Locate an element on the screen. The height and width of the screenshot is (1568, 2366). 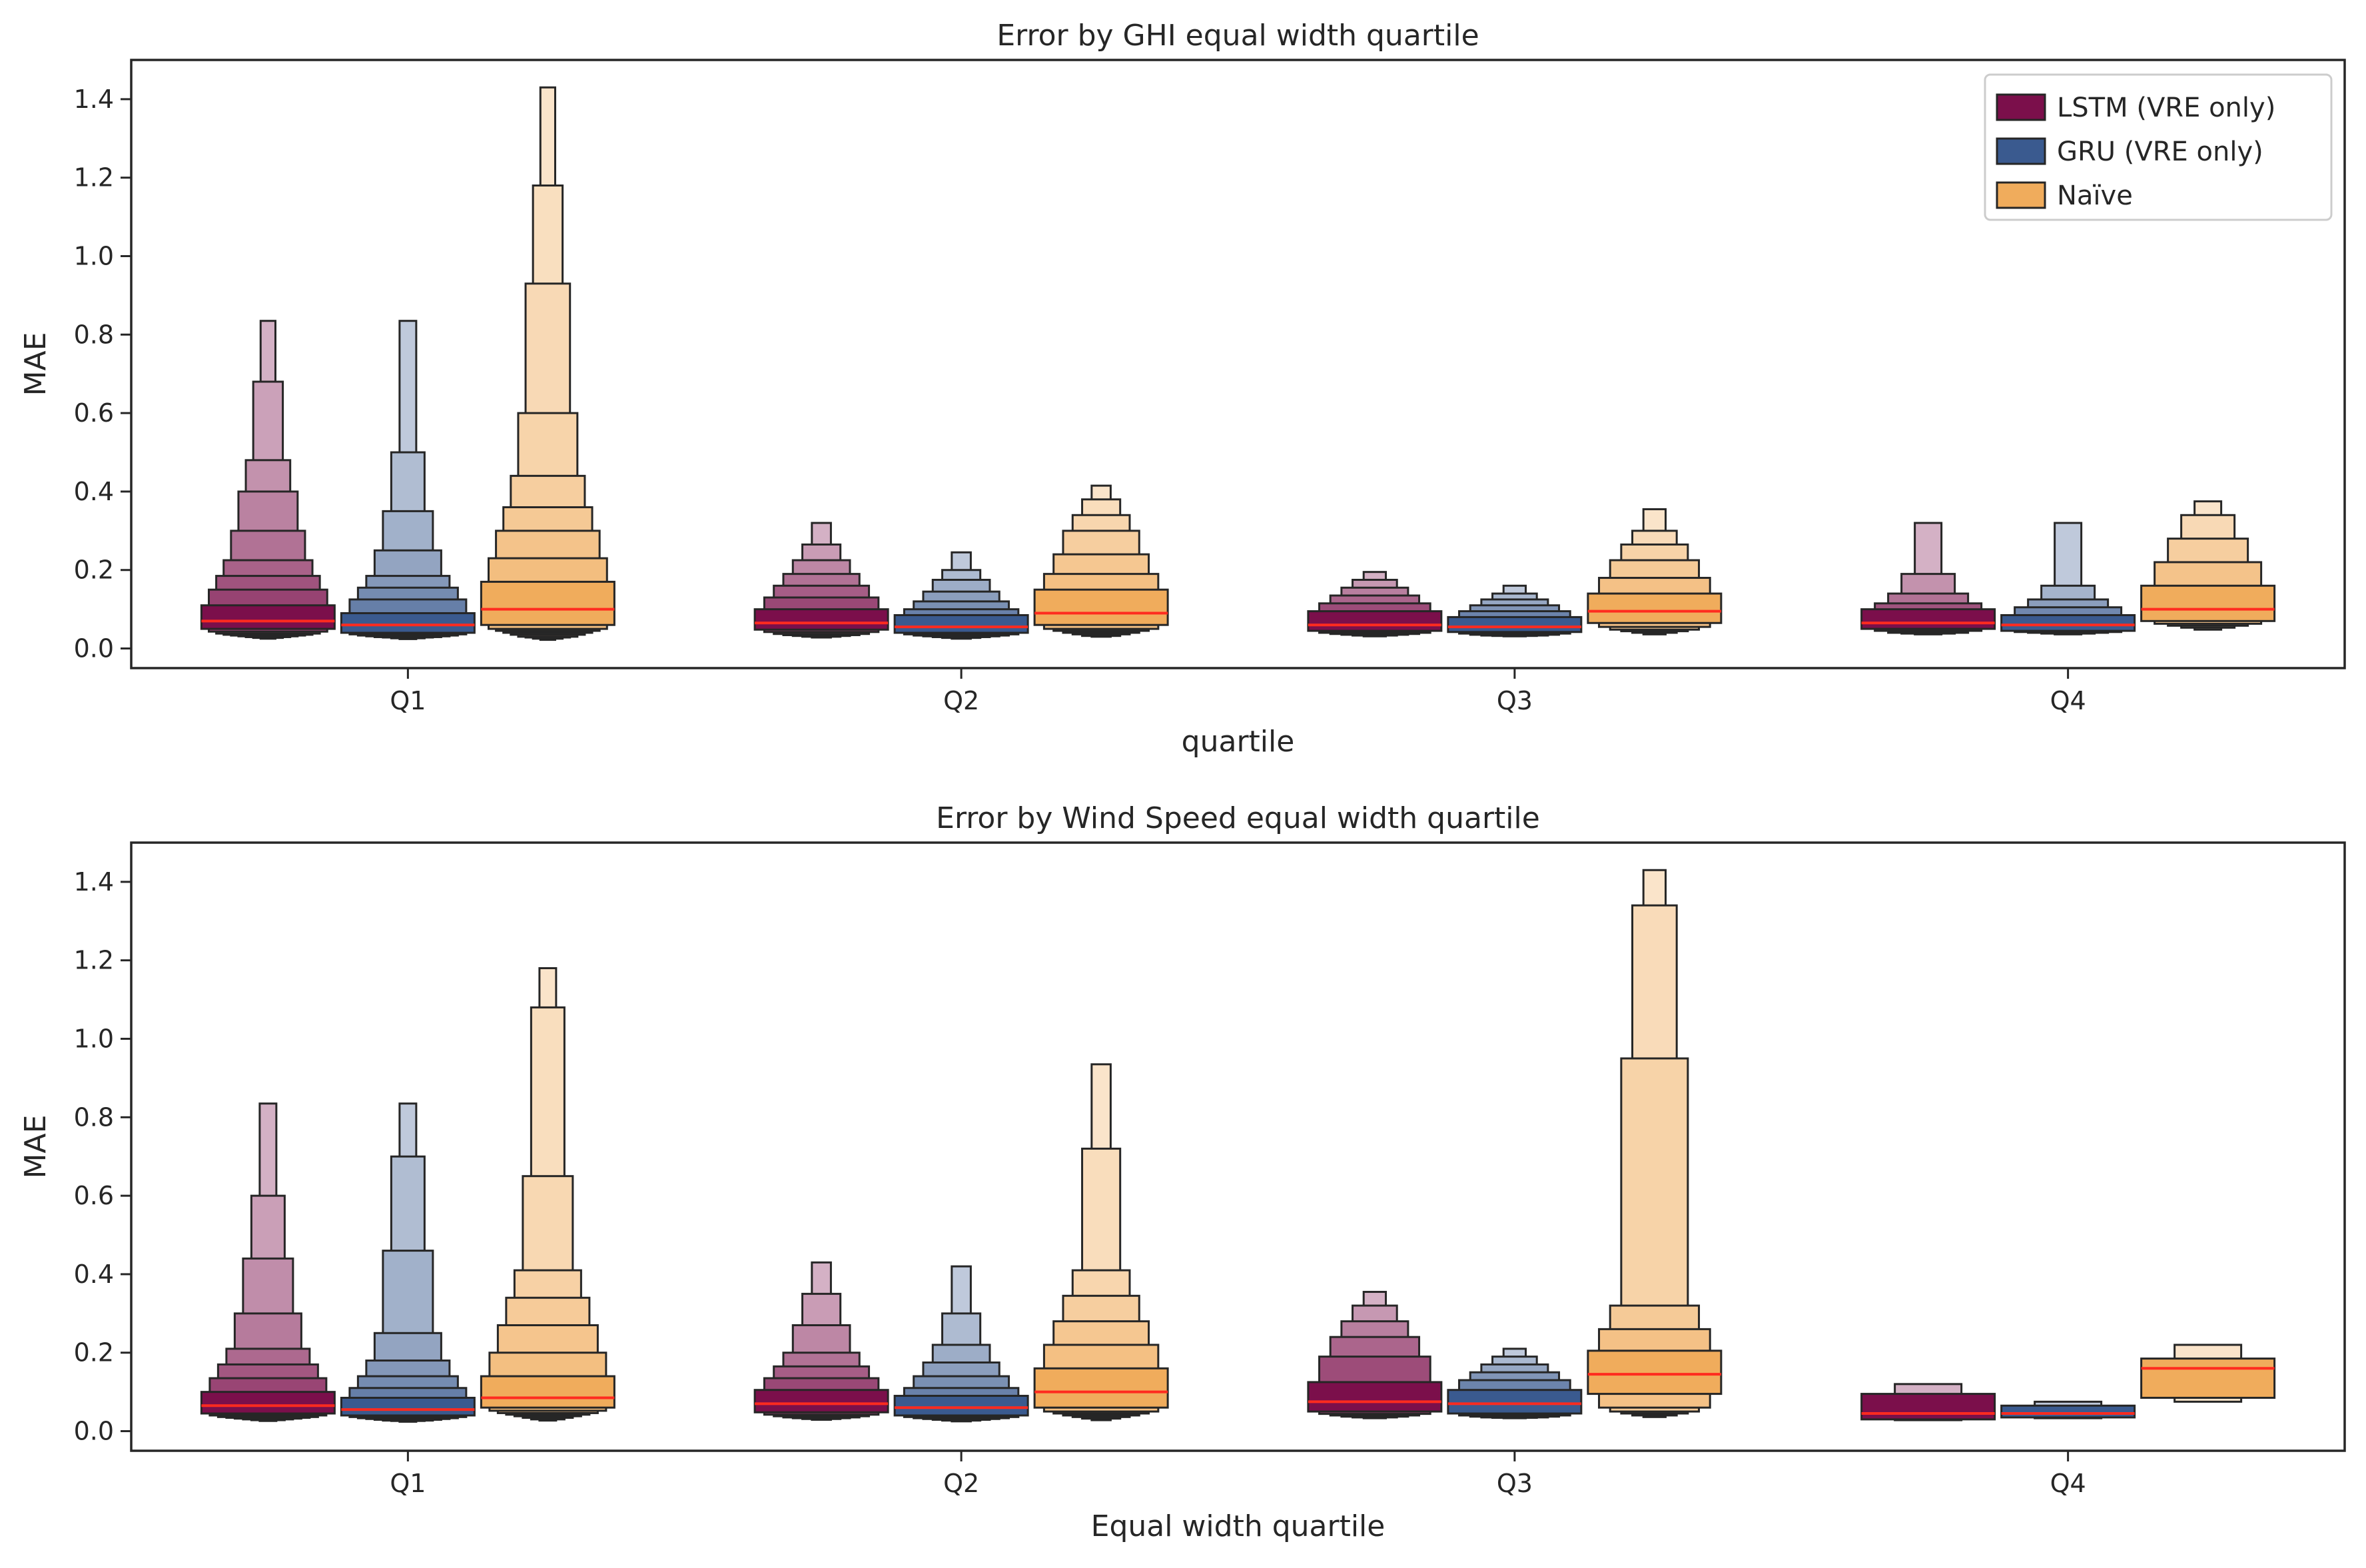
legend-label-naive: Naïve is located at coordinates (2095, 196).